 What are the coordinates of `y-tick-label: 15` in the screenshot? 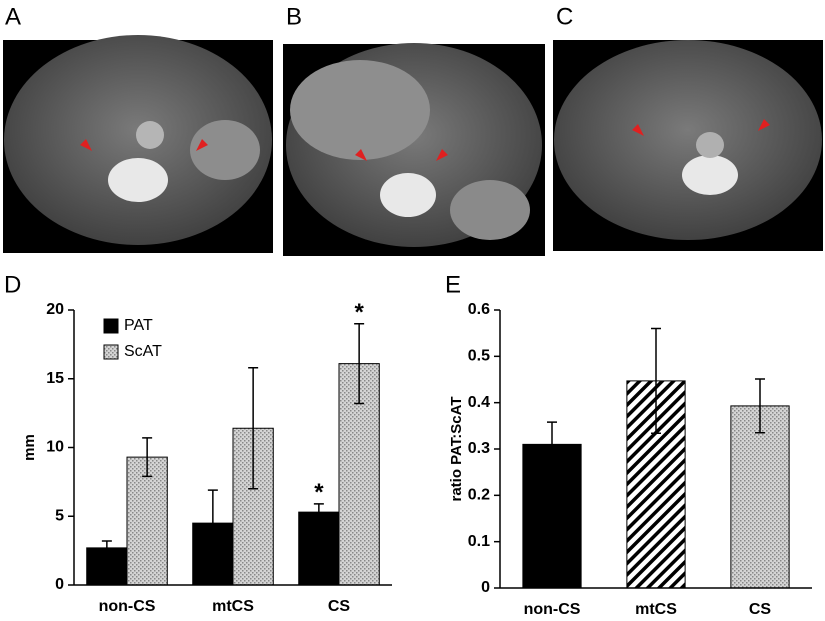 It's located at (55, 378).